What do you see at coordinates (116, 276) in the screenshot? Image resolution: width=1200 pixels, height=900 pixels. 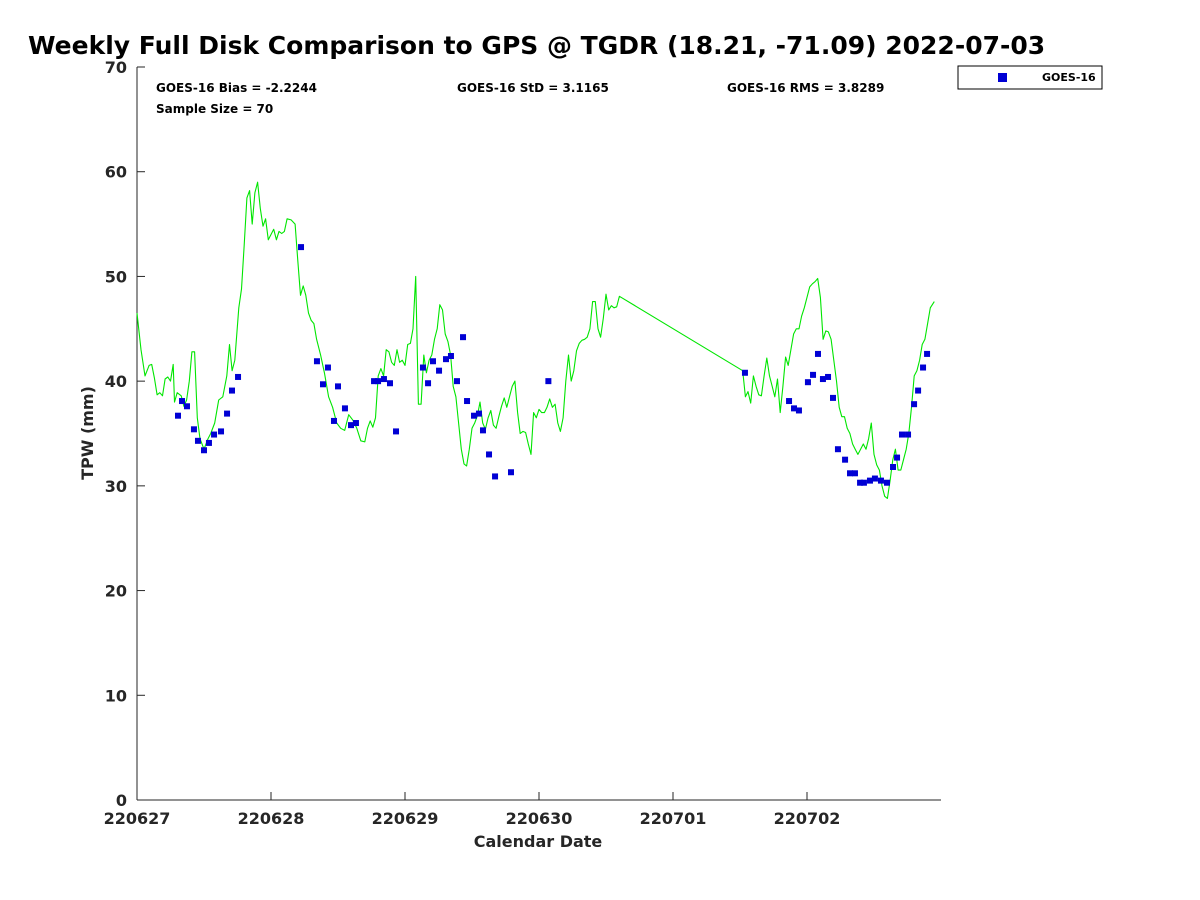 I see `y-tick-label: 50` at bounding box center [116, 276].